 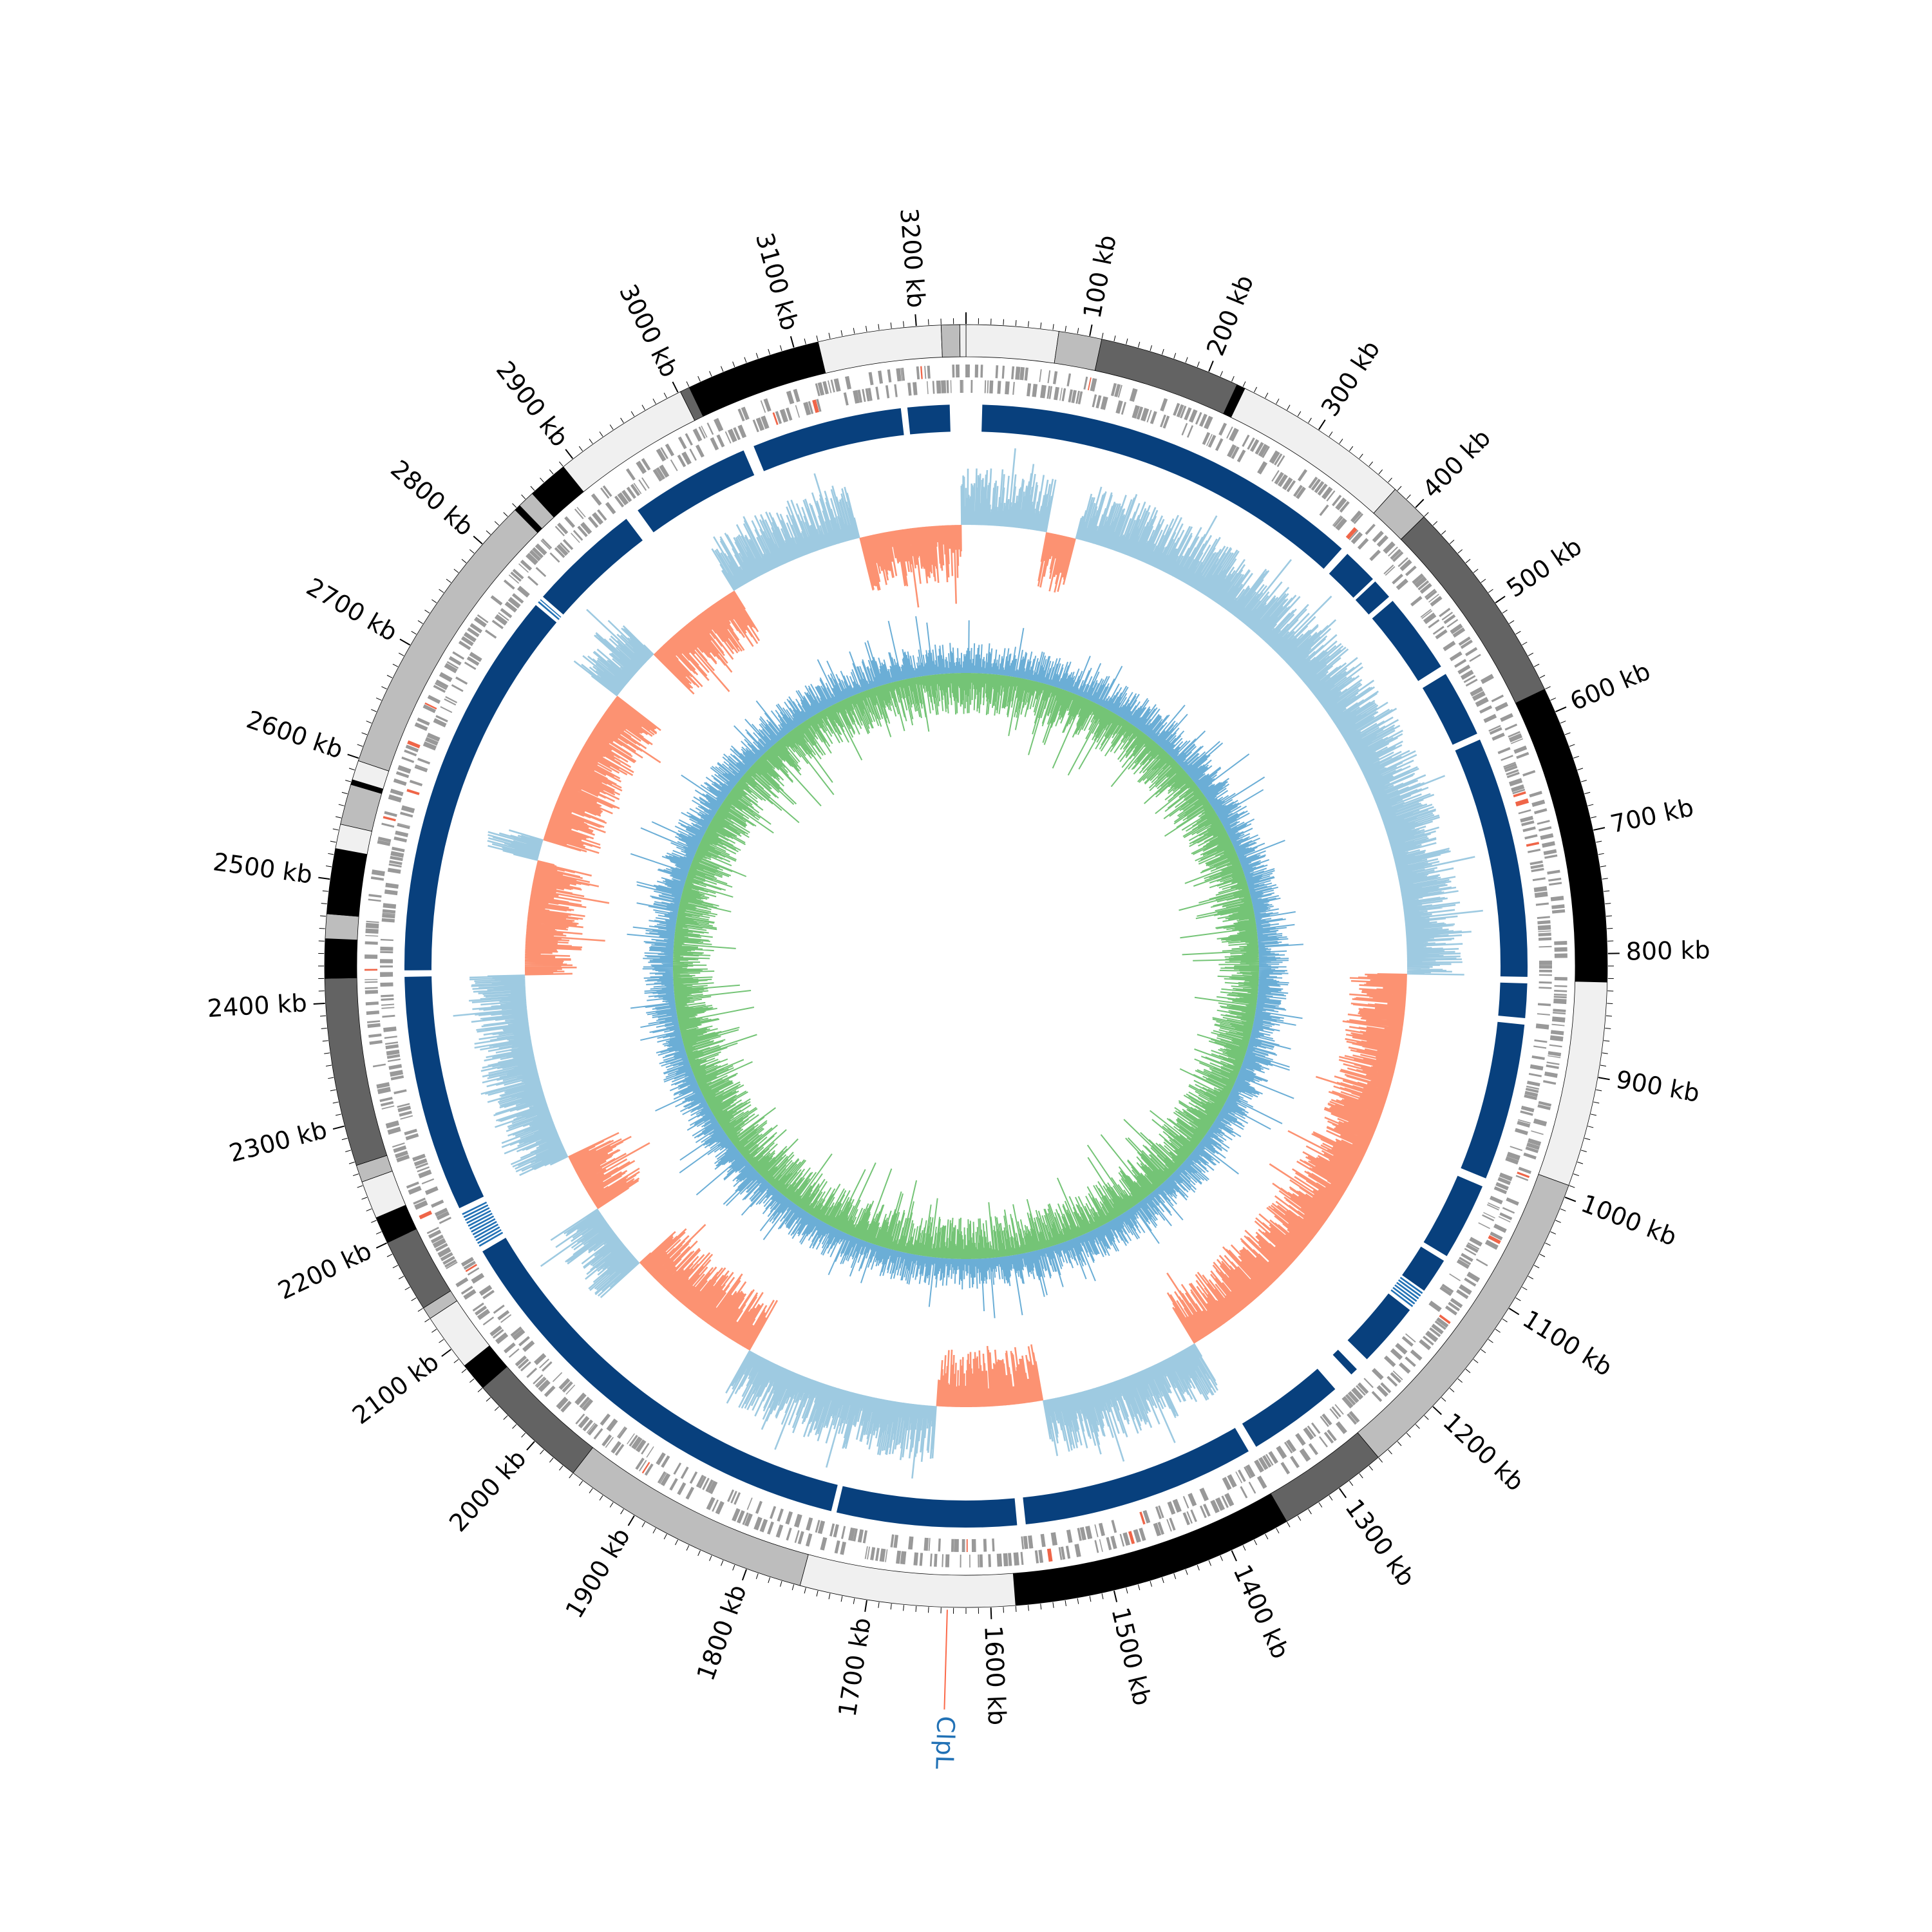 I want to click on gc-inner-trace, so click(x=966, y=966).